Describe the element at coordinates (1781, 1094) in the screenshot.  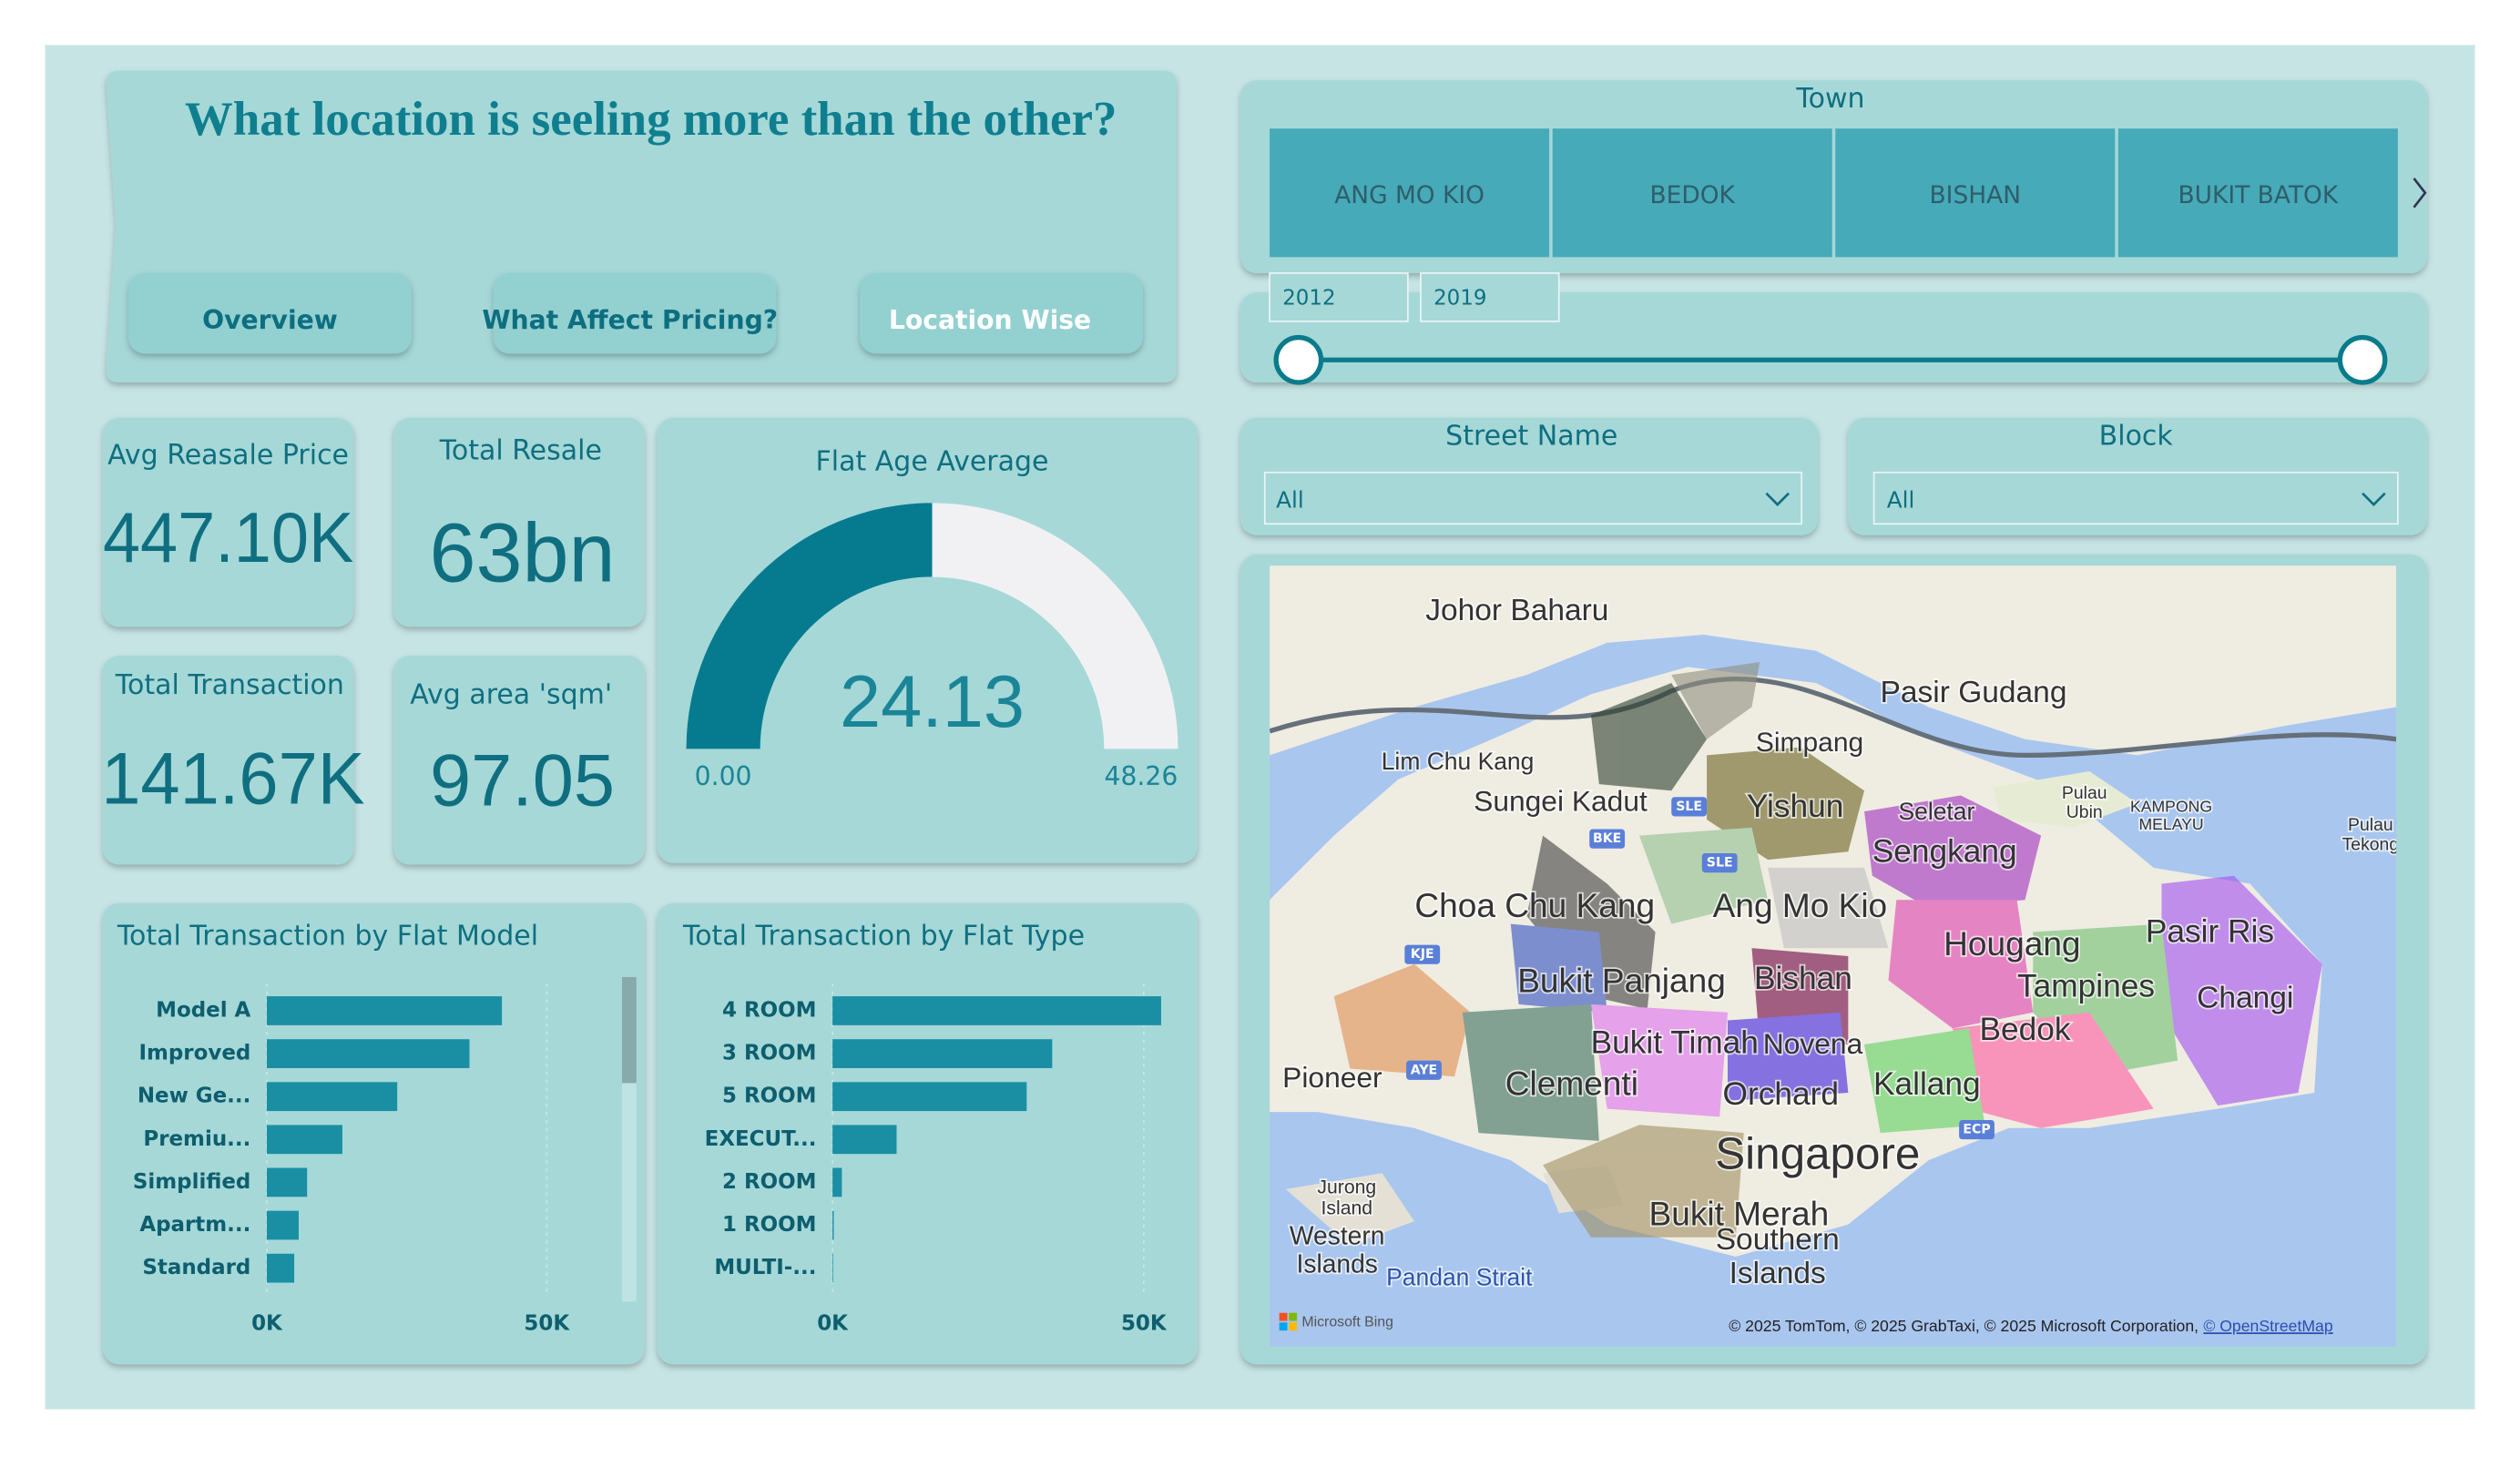
I see `map-place-label: Orchard` at that location.